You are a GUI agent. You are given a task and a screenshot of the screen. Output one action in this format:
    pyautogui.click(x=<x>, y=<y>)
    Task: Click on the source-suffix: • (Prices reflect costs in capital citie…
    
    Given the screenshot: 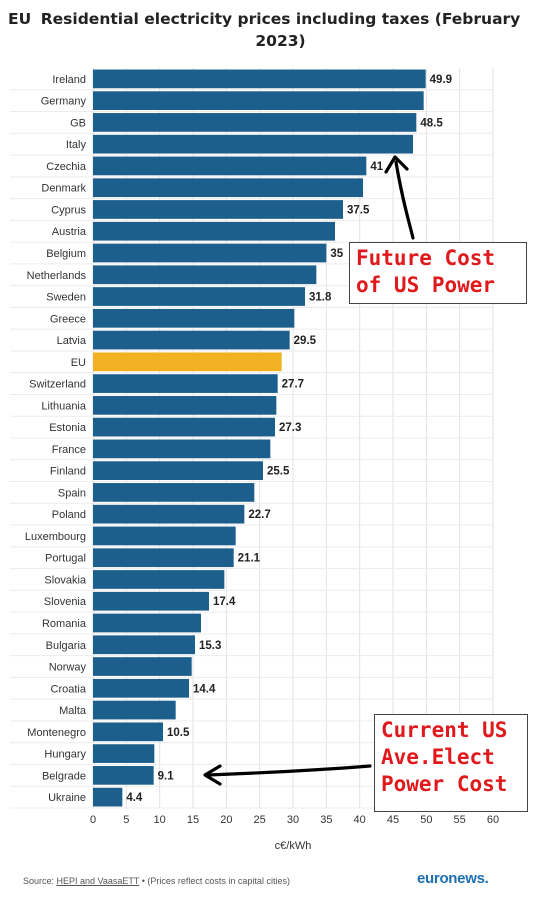 What is the action you would take?
    pyautogui.click(x=214, y=881)
    